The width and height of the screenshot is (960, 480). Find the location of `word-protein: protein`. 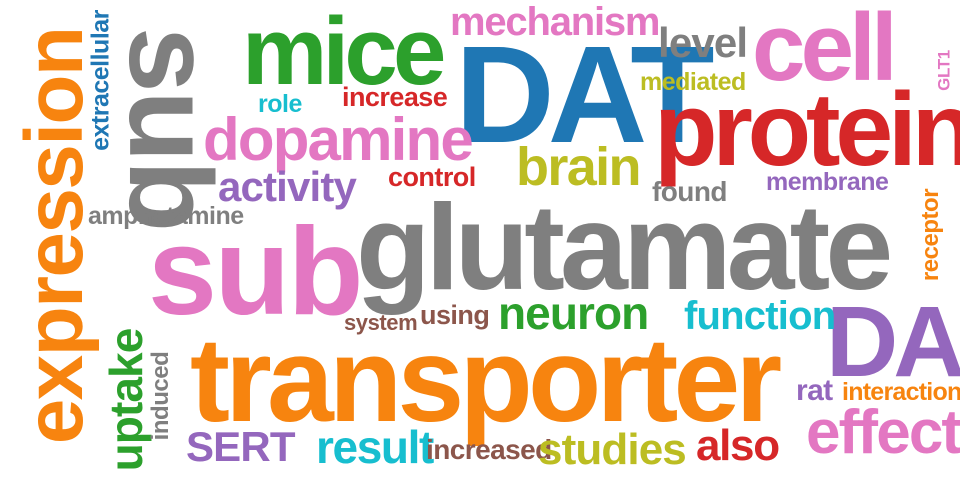

word-protein: protein is located at coordinates (807, 130).